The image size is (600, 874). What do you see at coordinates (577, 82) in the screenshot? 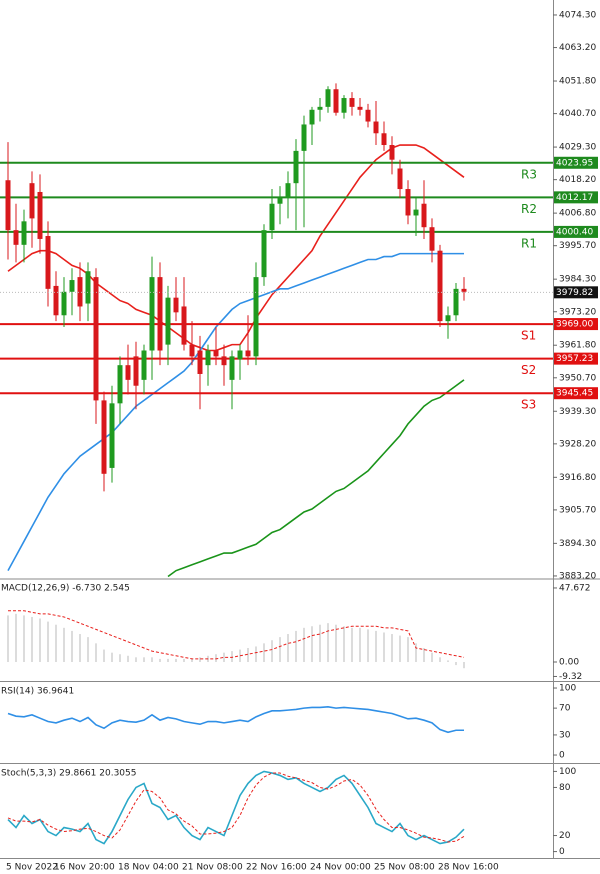
I see `y-tick-label: 4051.80` at bounding box center [577, 82].